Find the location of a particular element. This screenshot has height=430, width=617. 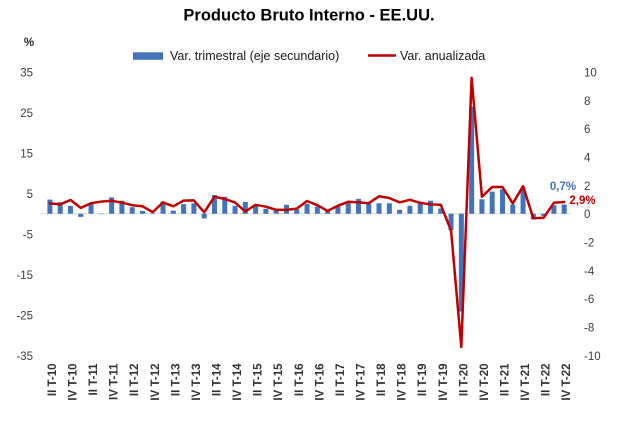

svg-text: -5 is located at coordinates (28, 235).